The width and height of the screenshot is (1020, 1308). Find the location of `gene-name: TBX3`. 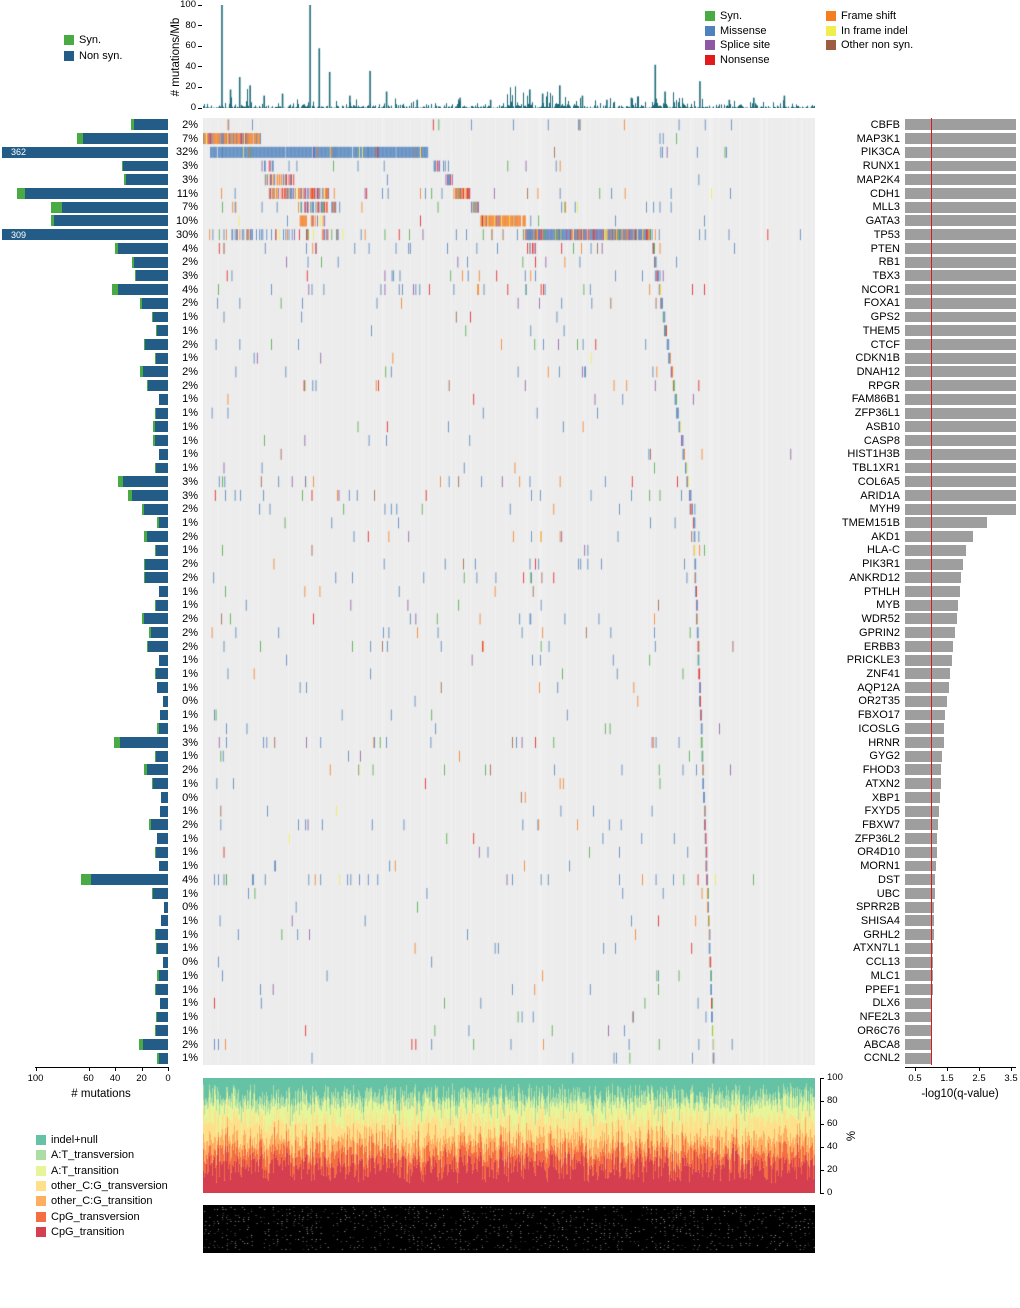

gene-name: TBX3 is located at coordinates (886, 275).